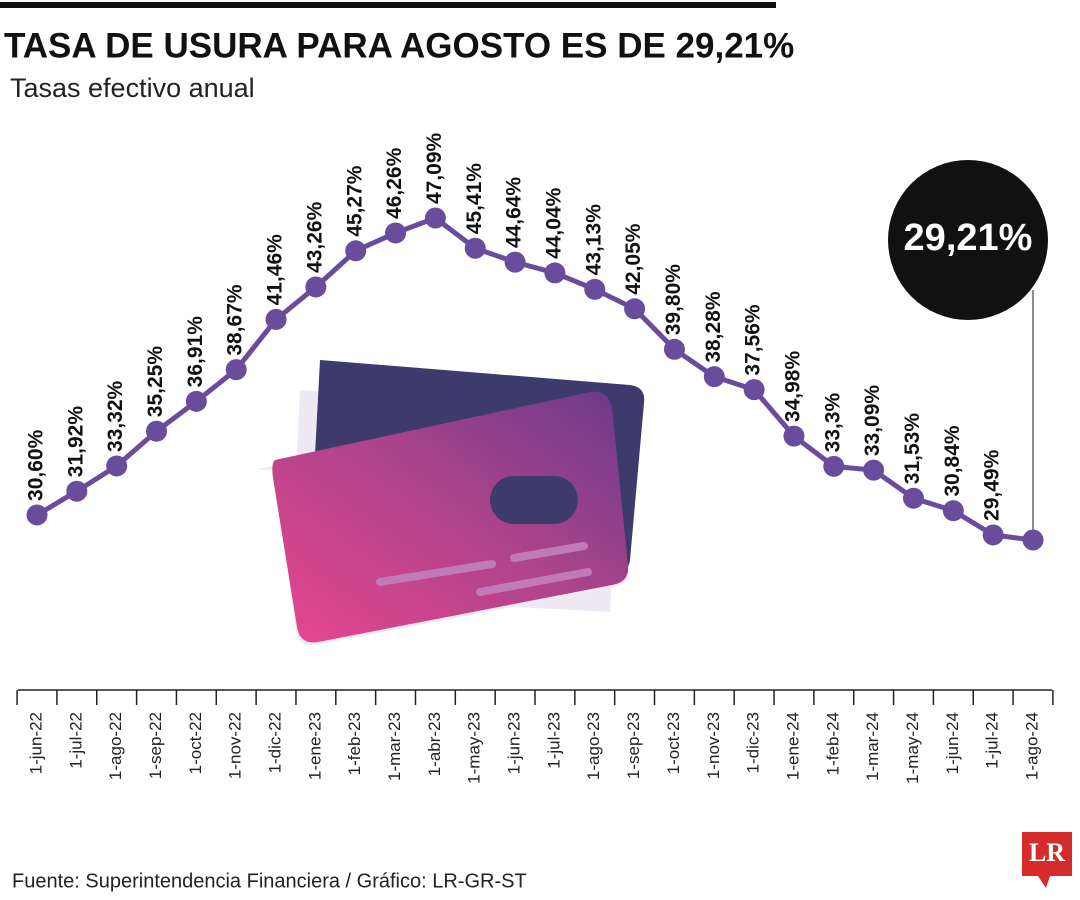 The height and width of the screenshot is (900, 1080). Describe the element at coordinates (952, 461) in the screenshot. I see `value-label: 30,84%` at that location.